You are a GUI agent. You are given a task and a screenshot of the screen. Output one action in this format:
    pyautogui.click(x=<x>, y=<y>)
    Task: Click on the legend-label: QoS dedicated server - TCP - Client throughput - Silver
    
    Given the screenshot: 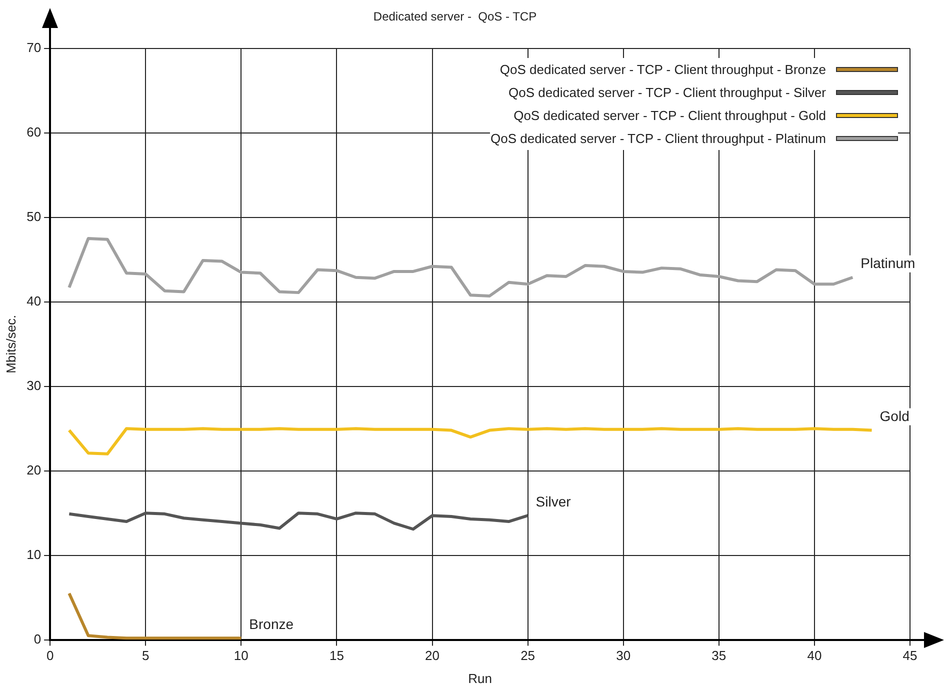 What is the action you would take?
    pyautogui.click(x=667, y=92)
    